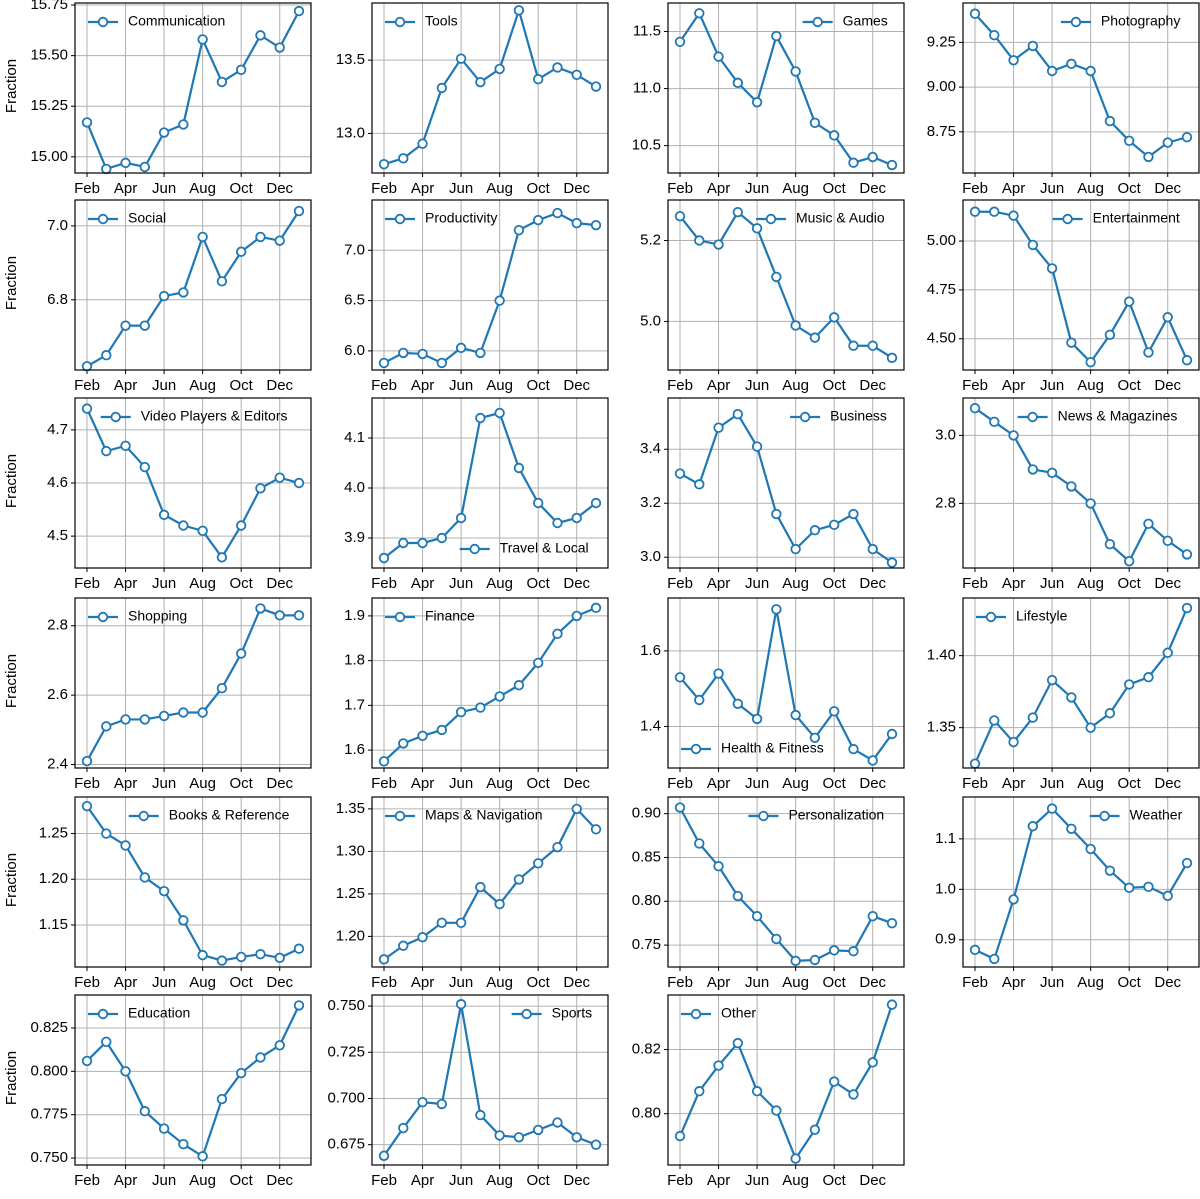 This screenshot has width=1200, height=1199. Describe the element at coordinates (57, 429) in the screenshot. I see `y-tick-label: 4.7` at that location.